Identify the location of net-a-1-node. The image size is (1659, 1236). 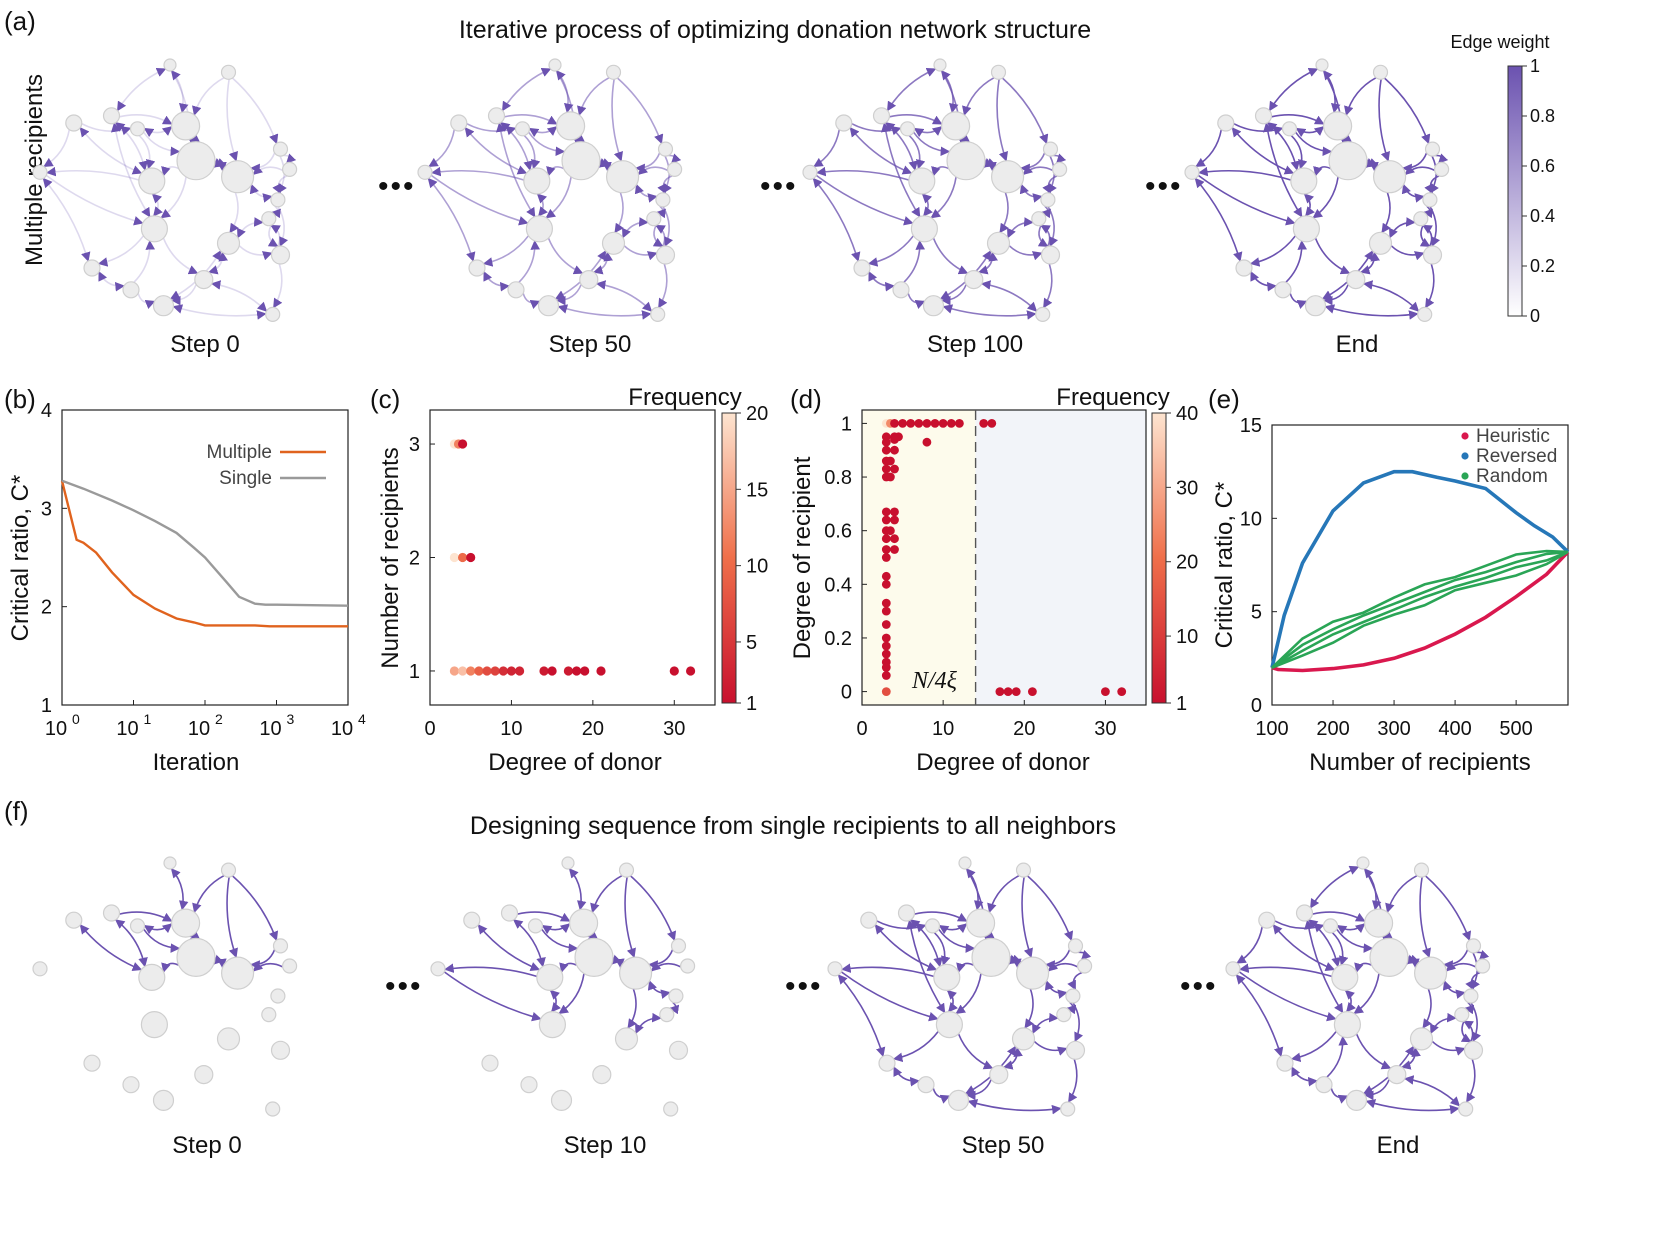
(658, 314).